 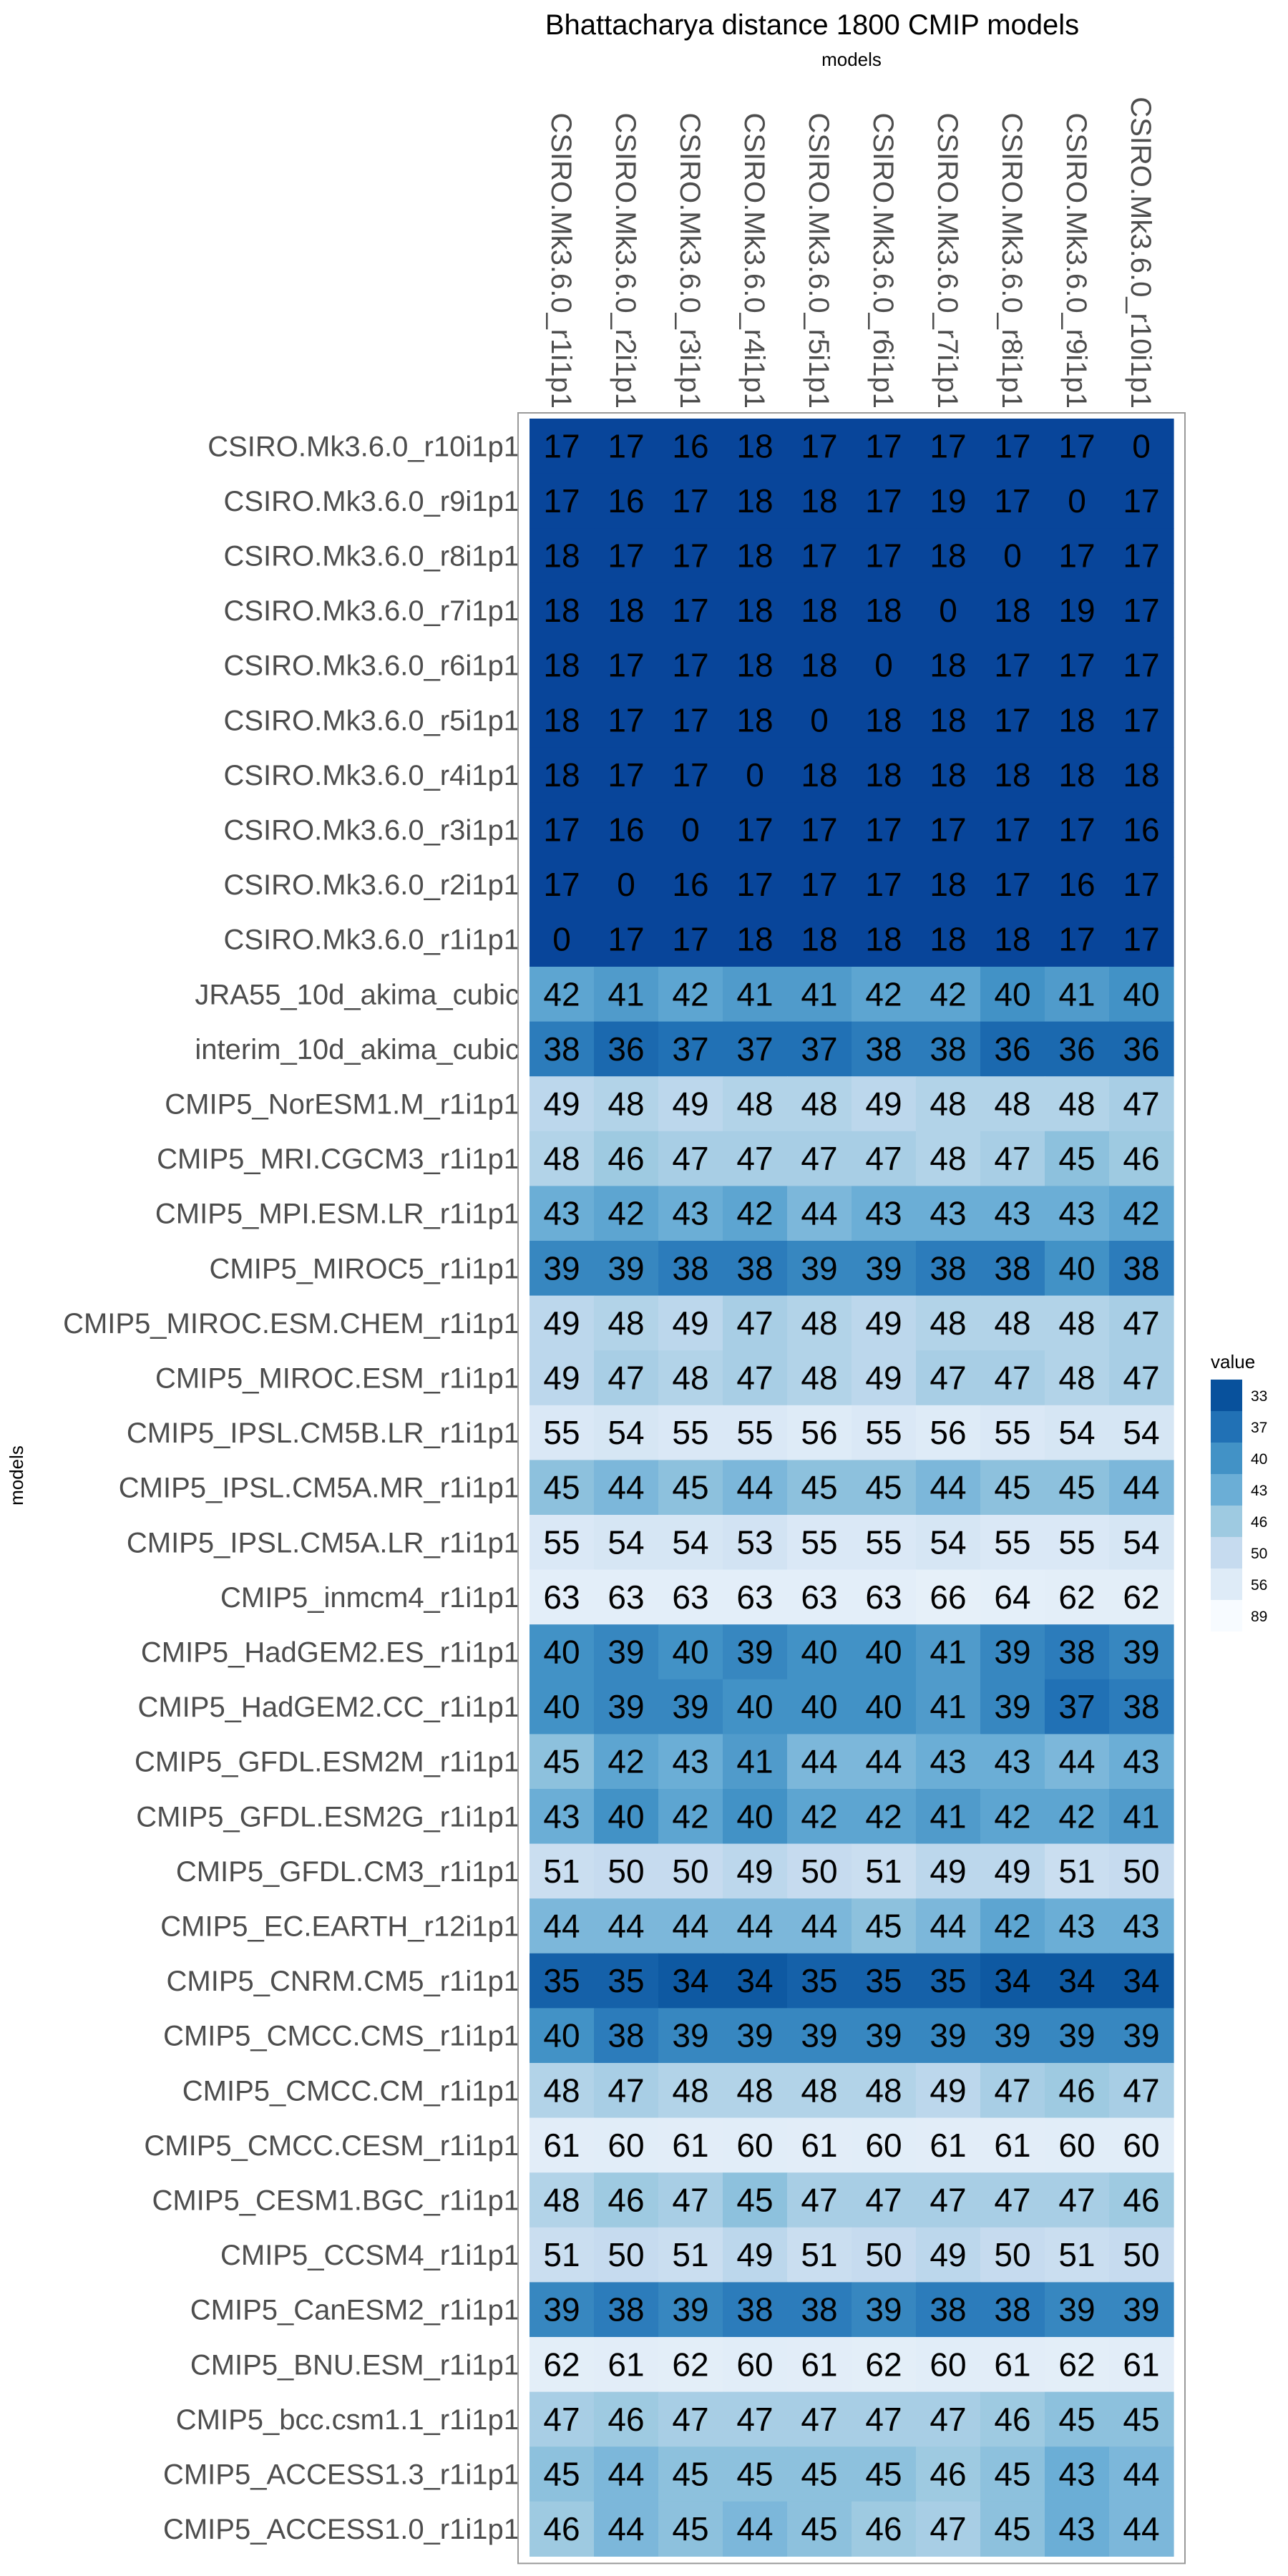 What do you see at coordinates (626, 1871) in the screenshot?
I see `cell-value-label: 50` at bounding box center [626, 1871].